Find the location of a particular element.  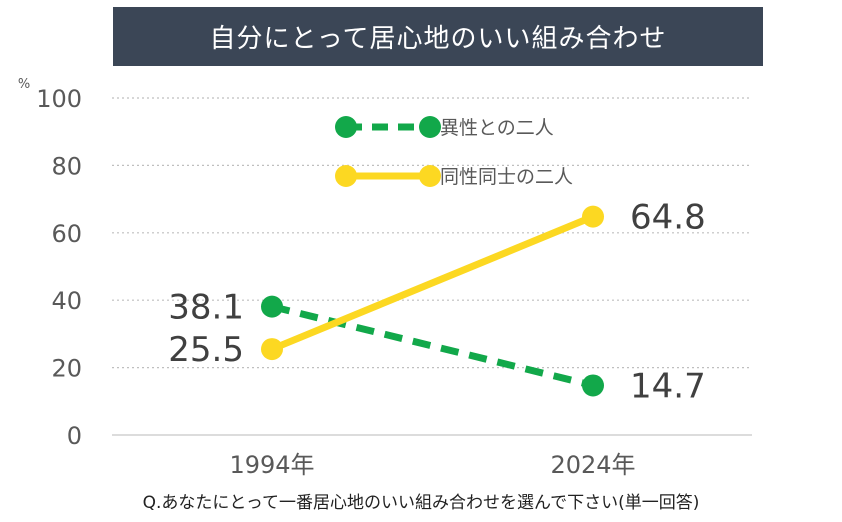

data-label-1-1: 64.8 is located at coordinates (668, 218).